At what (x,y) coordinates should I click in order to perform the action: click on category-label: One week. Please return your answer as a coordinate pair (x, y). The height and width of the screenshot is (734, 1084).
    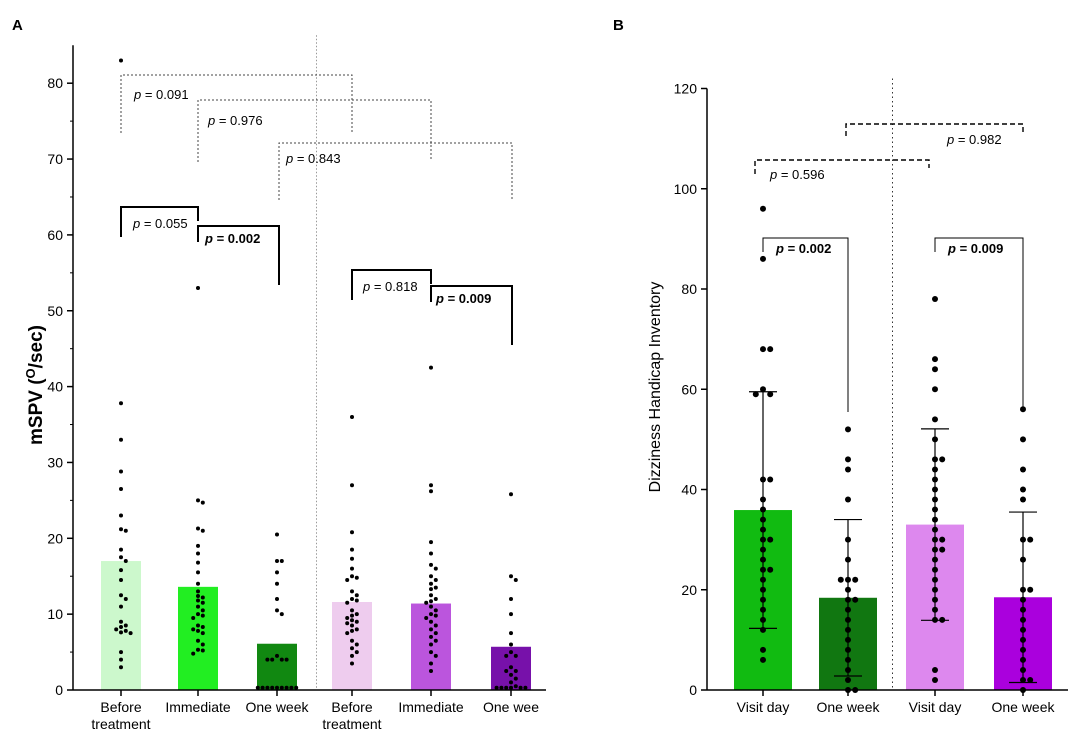
    Looking at the image, I should click on (277, 707).